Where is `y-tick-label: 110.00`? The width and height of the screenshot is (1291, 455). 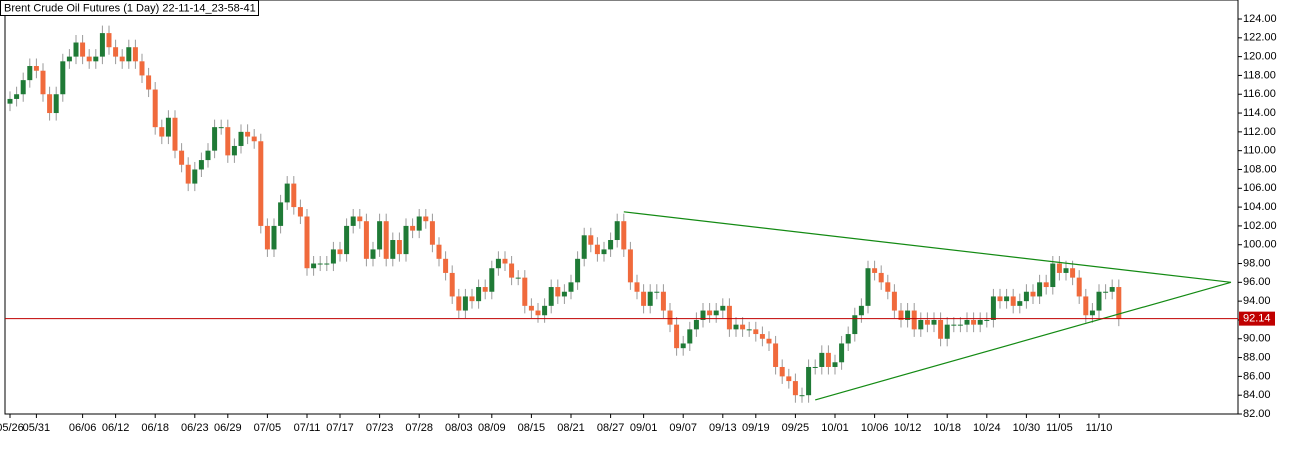
y-tick-label: 110.00 is located at coordinates (1259, 151).